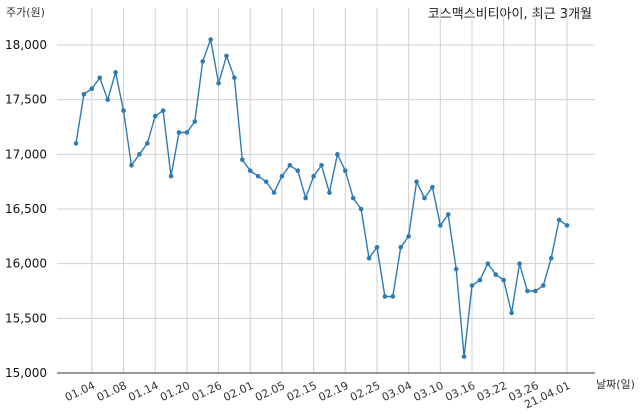 This screenshot has width=640, height=414. Describe the element at coordinates (26, 45) in the screenshot. I see `y-tick-label: 18,000` at that location.